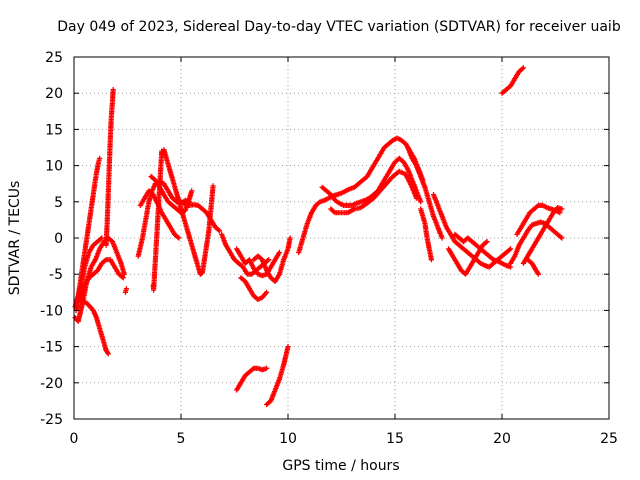  Describe the element at coordinates (56, 275) in the screenshot. I see `y-tick-label: -5` at that location.